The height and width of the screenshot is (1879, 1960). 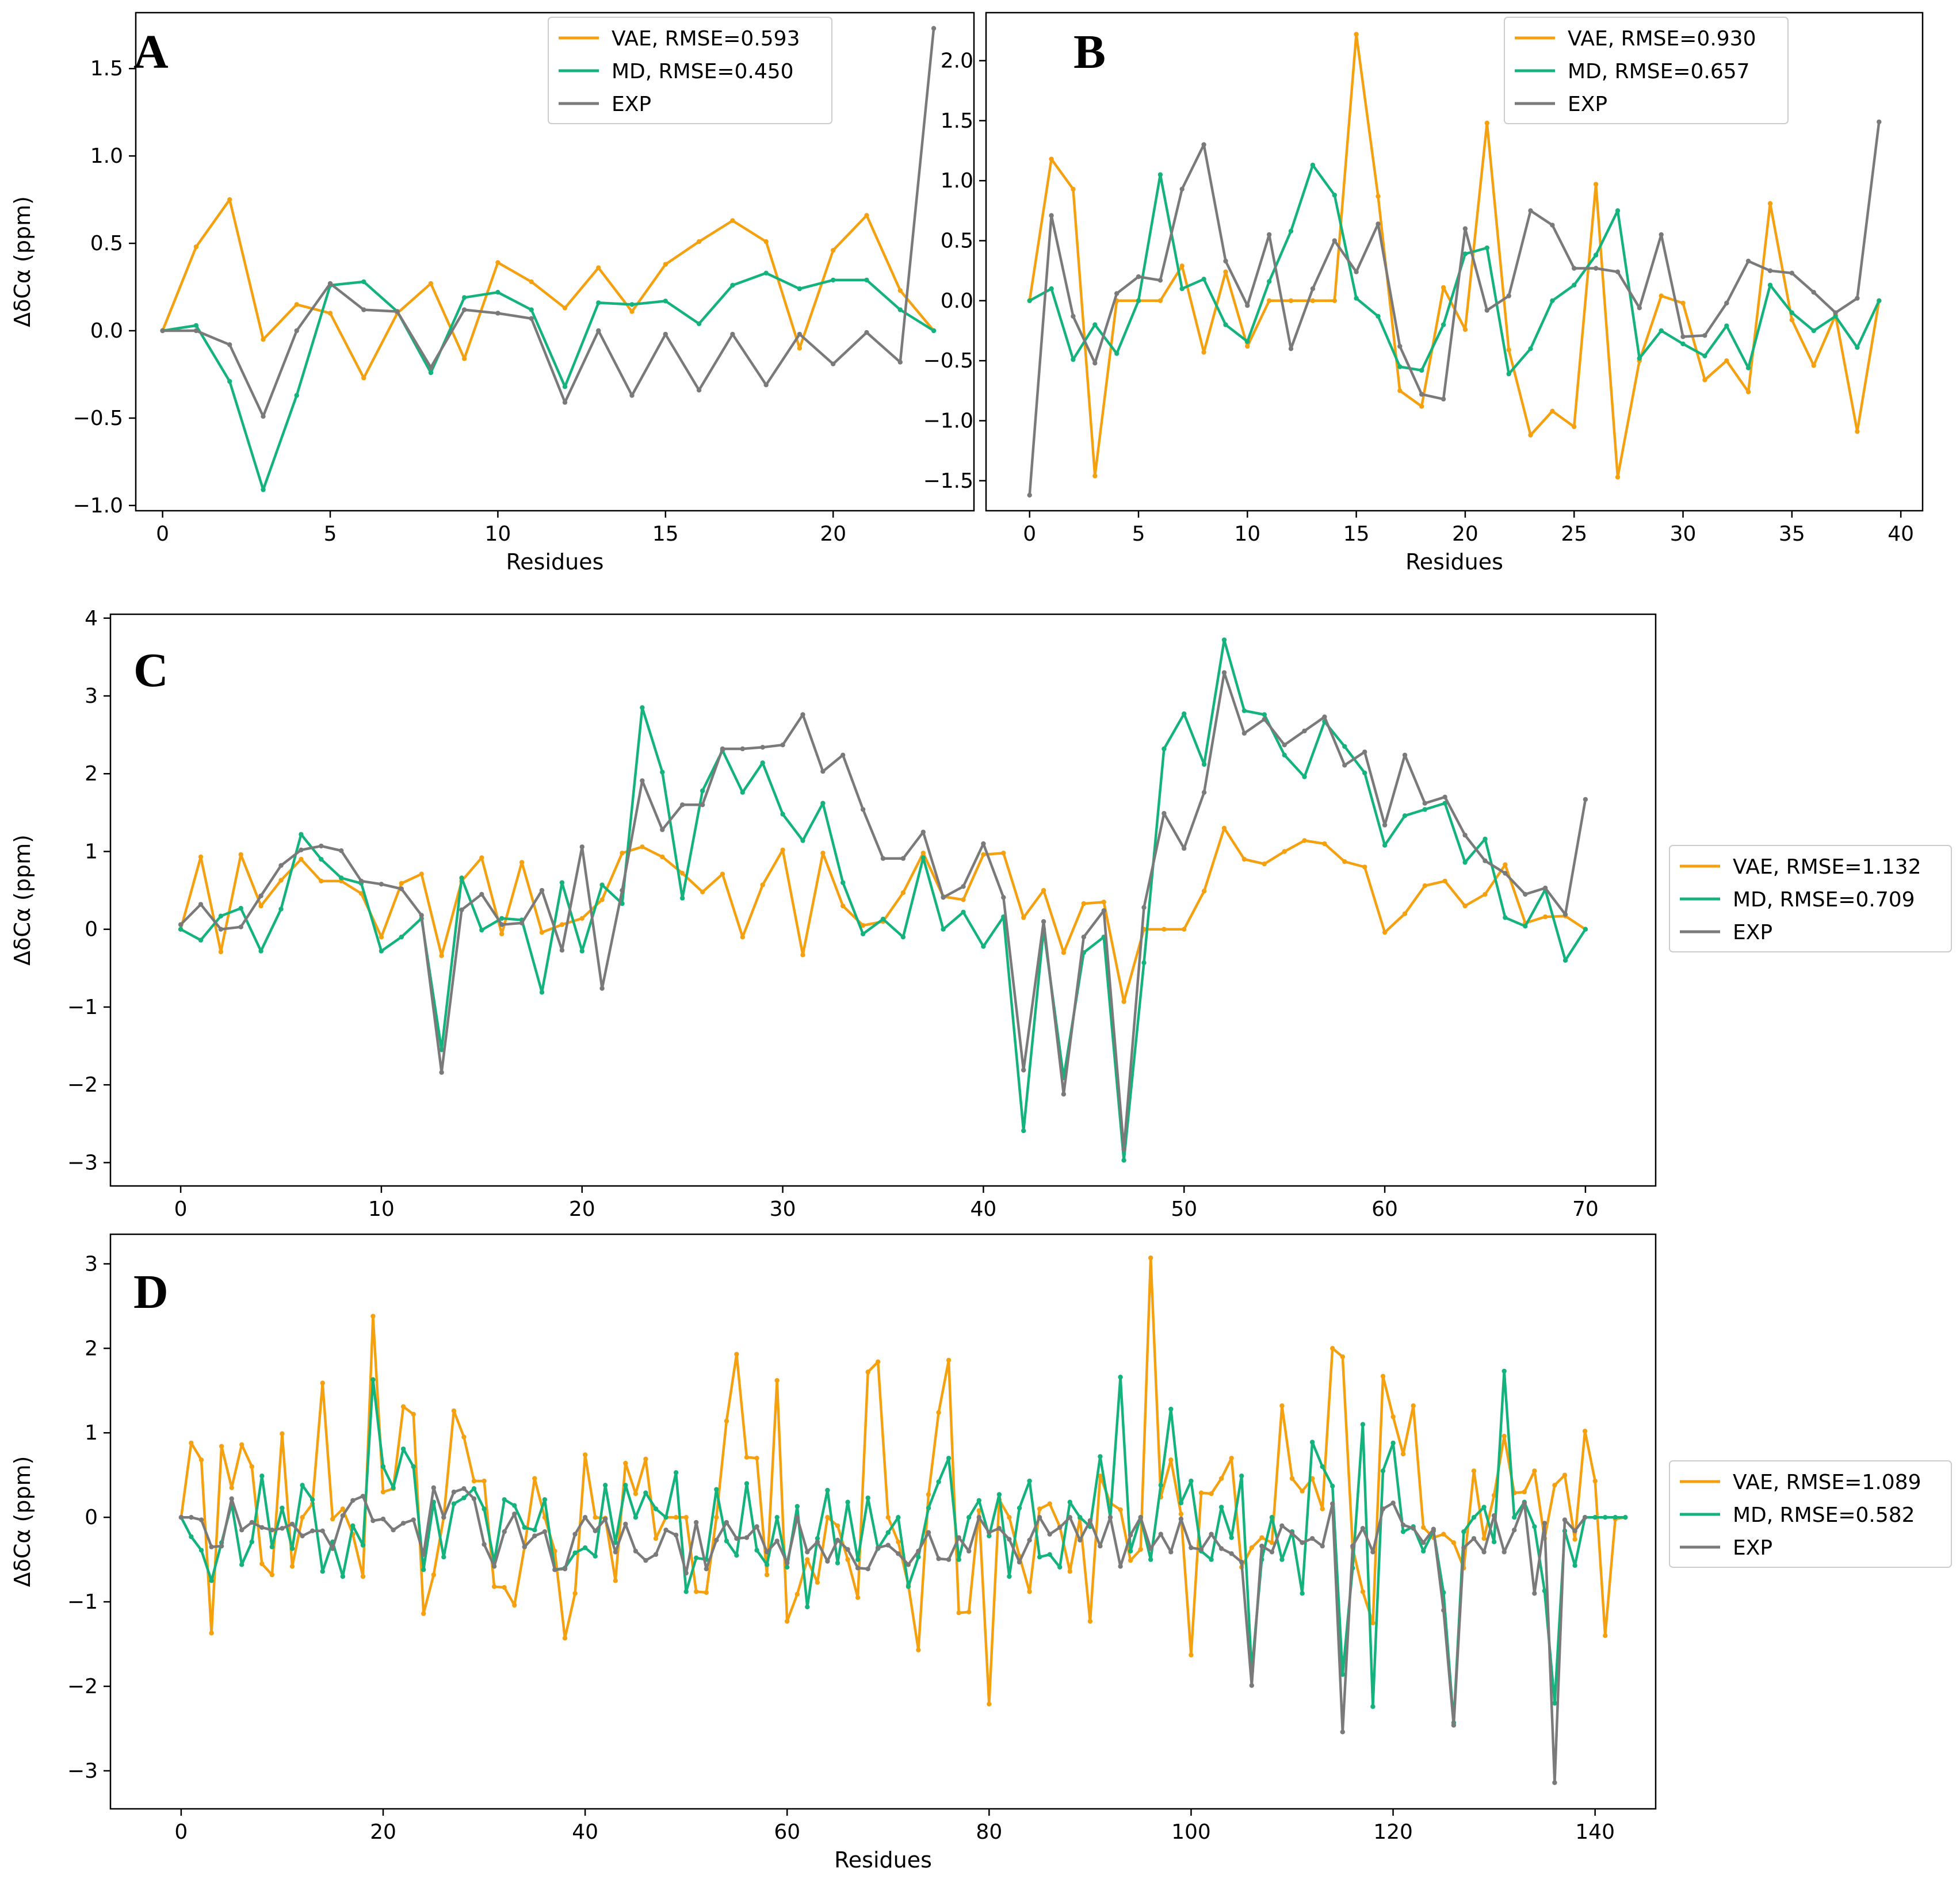 I want to click on x-tick-label: 10, so click(x=498, y=534).